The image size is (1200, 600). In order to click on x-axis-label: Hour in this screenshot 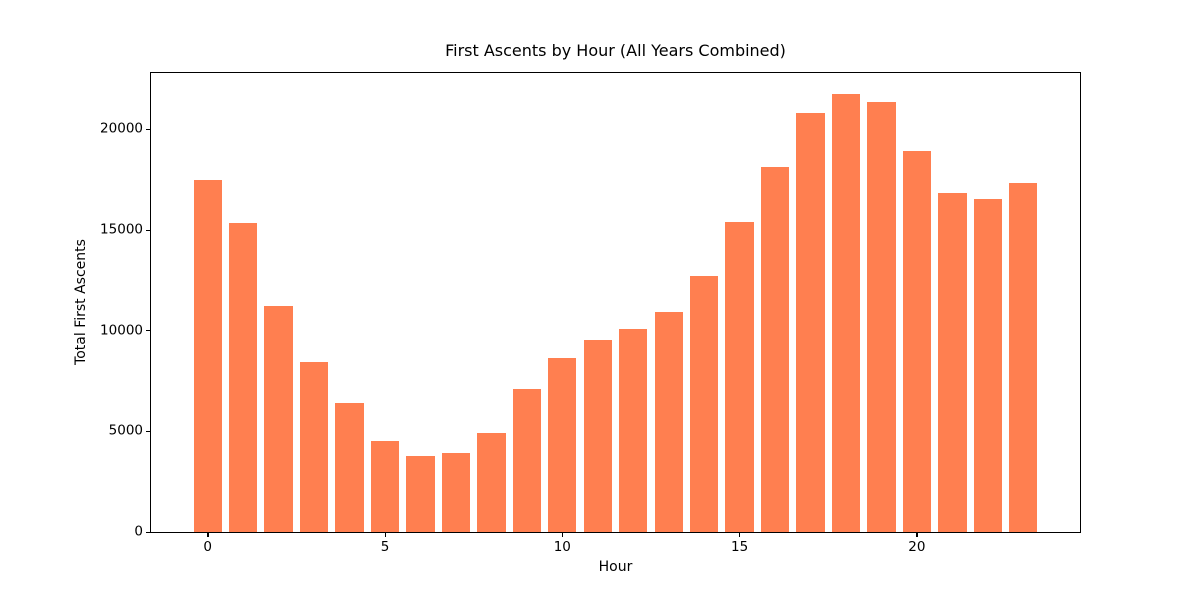, I will do `click(615, 567)`.